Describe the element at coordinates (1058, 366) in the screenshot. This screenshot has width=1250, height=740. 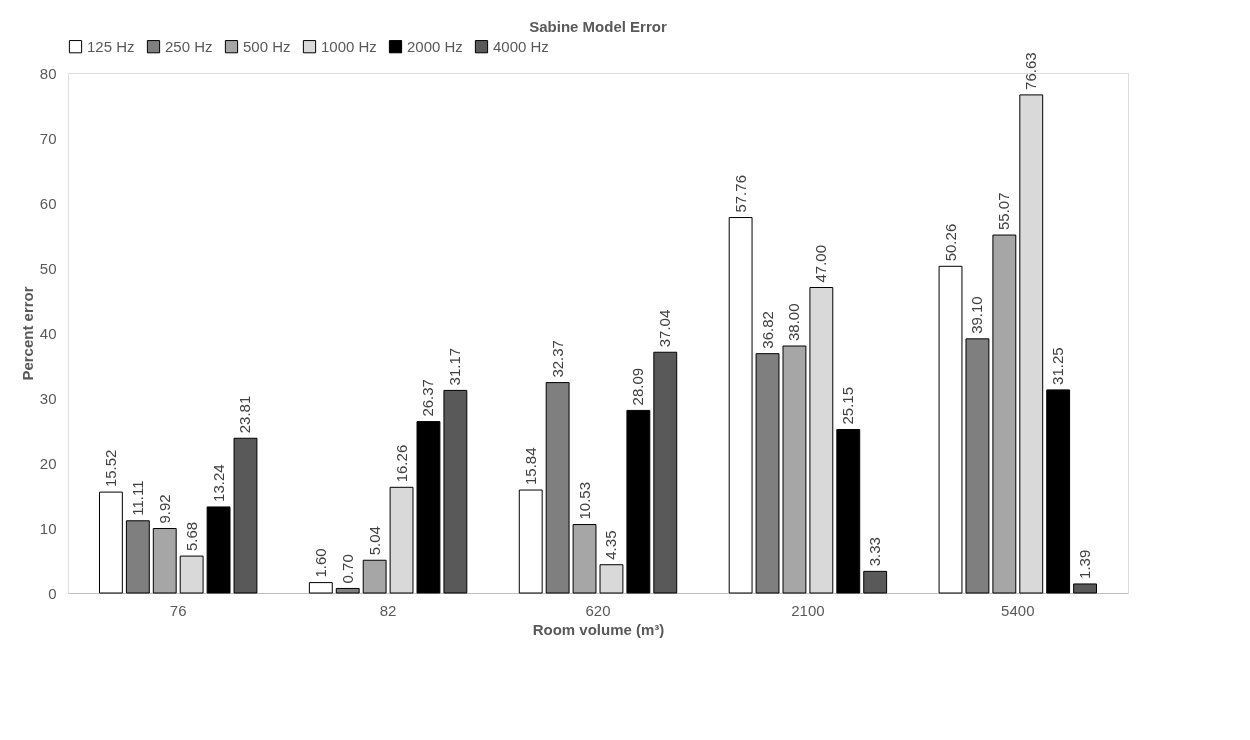
I see `data-label: 31.25` at that location.